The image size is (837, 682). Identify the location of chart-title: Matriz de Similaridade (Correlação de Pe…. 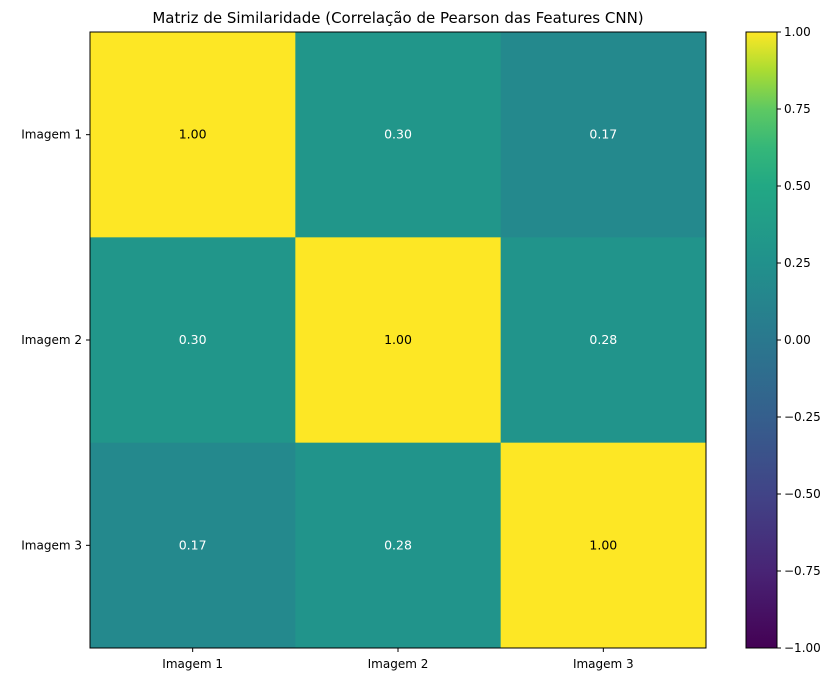
(397, 18).